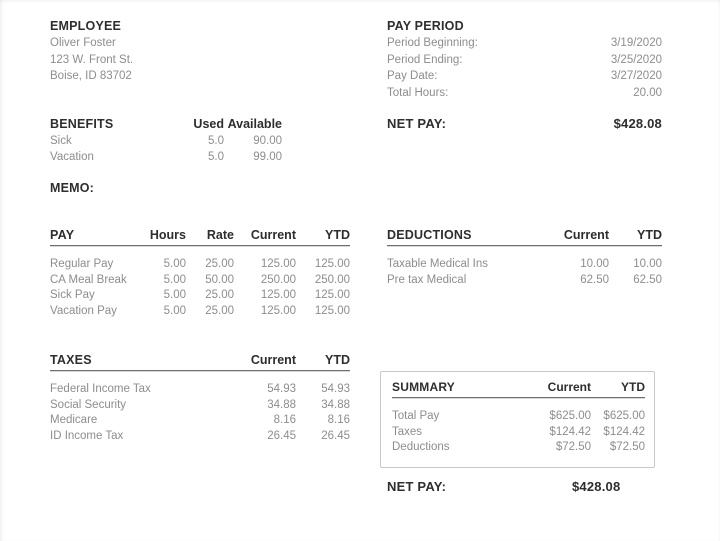 This screenshot has width=720, height=541. I want to click on pay-period-heading: PAY PERIOD, so click(425, 26).